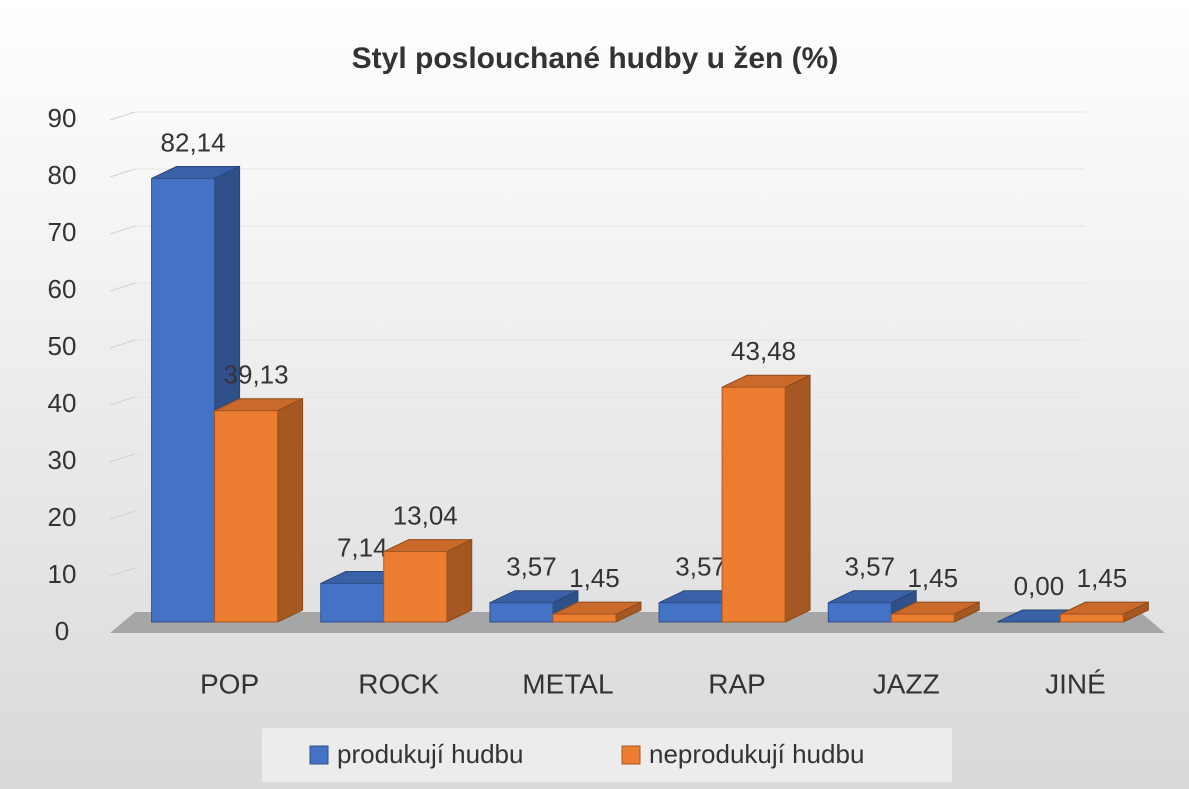 This screenshot has width=1189, height=789. I want to click on y-tick-label: 50, so click(62, 346).